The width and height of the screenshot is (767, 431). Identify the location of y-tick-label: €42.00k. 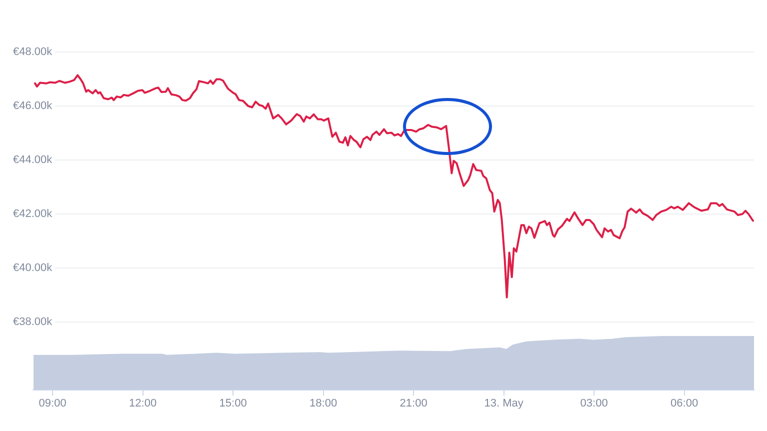
(33, 214).